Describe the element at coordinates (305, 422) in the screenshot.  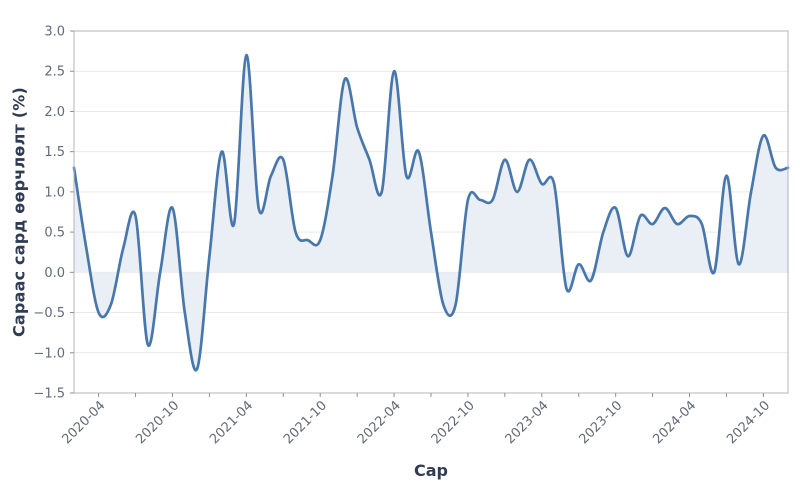
I see `x-tick-label: 2021-10` at that location.